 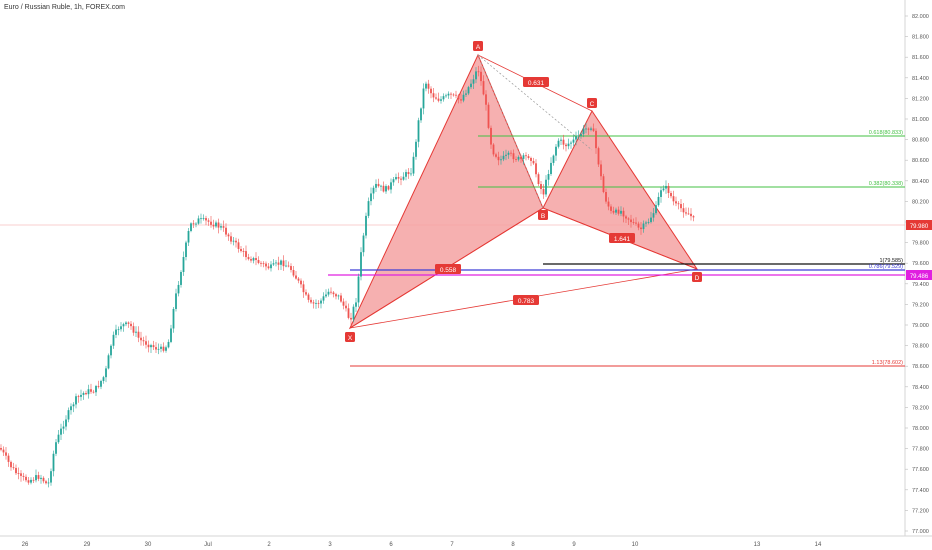 What do you see at coordinates (920, 326) in the screenshot?
I see `price-tick-label: 79.000` at bounding box center [920, 326].